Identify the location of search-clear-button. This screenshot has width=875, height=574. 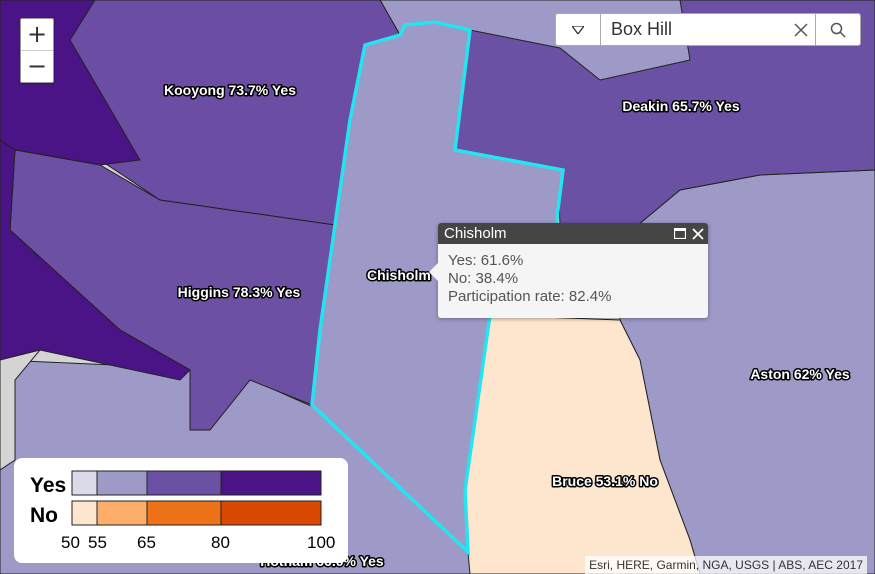
(801, 29).